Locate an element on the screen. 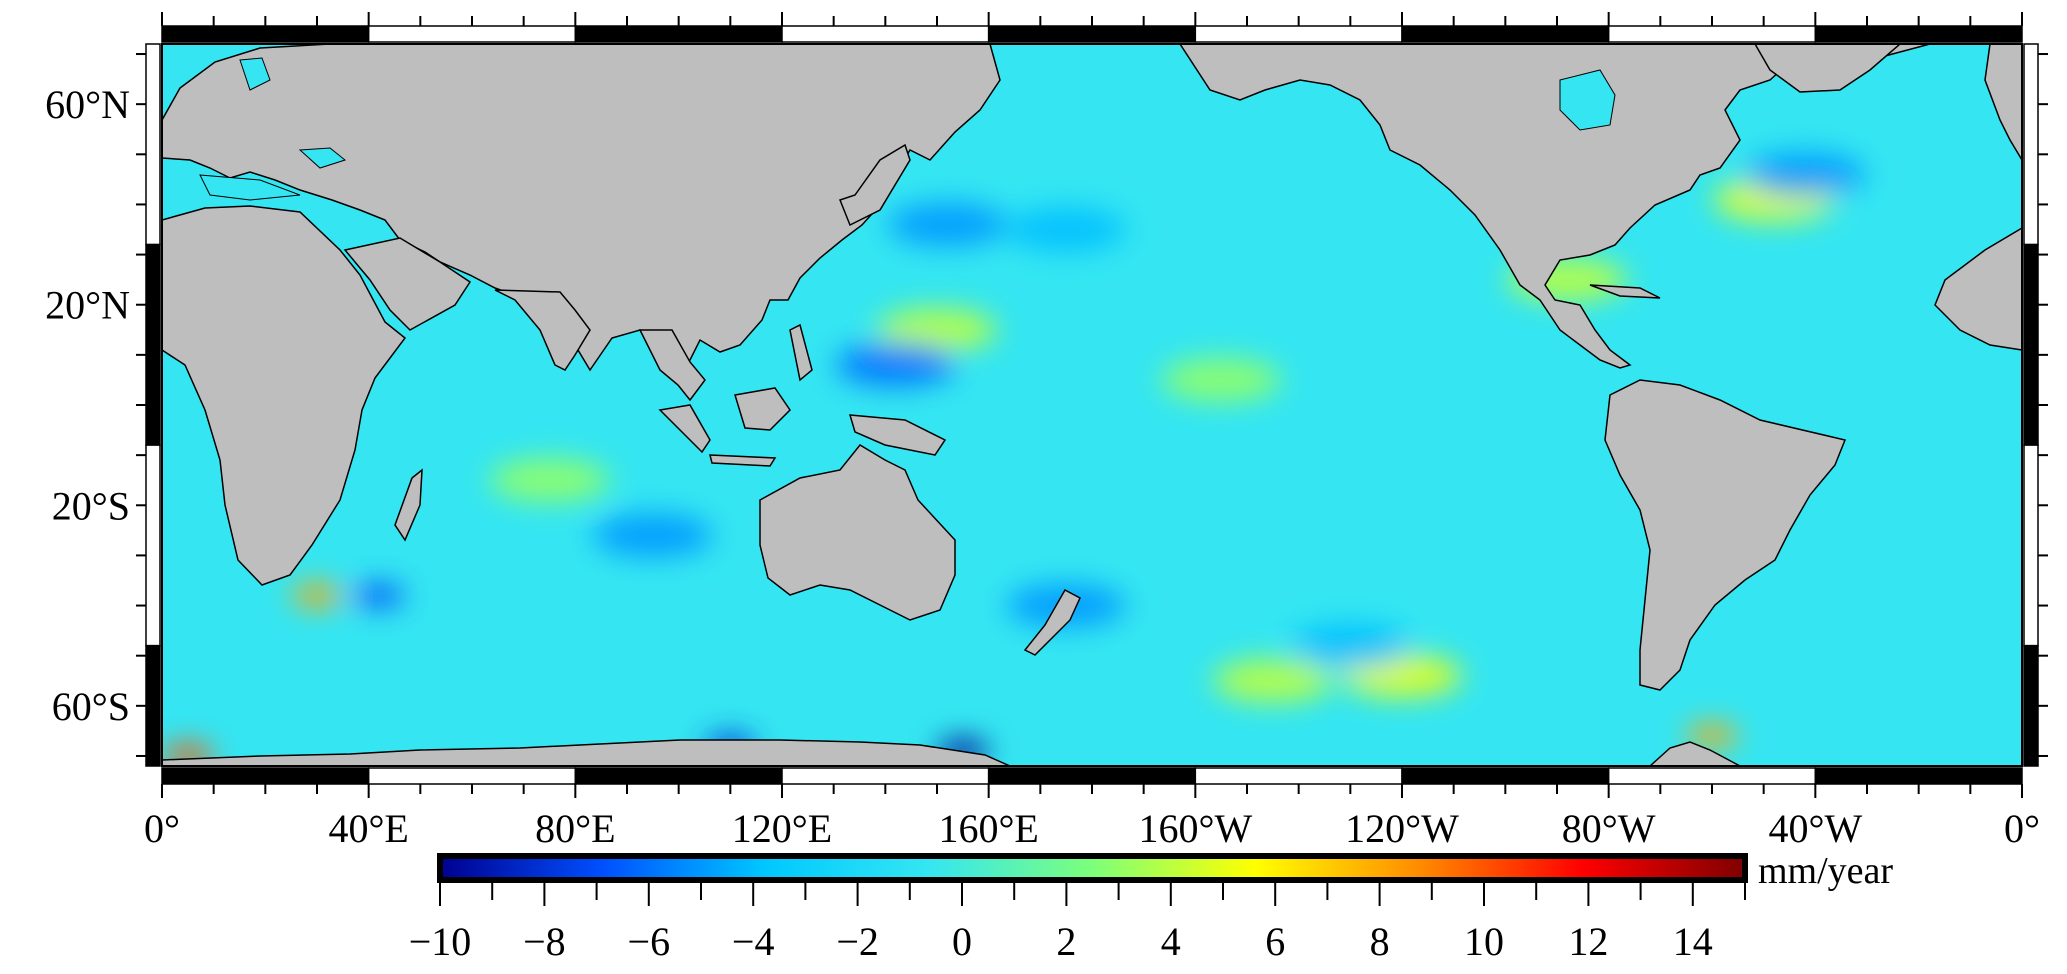 The height and width of the screenshot is (974, 2067). anomaly-indian-ocean-high is located at coordinates (549, 480).